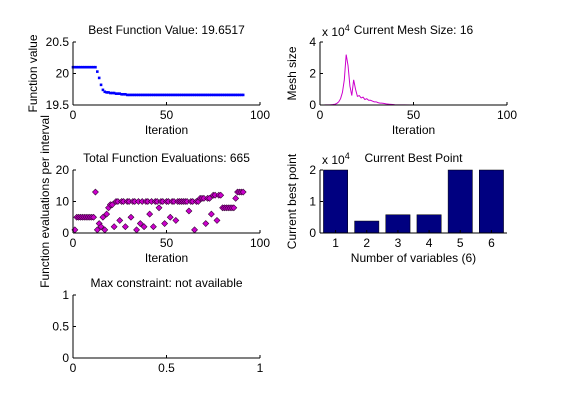  What do you see at coordinates (58, 105) in the screenshot?
I see `y-tick-label: 19.5` at bounding box center [58, 105].